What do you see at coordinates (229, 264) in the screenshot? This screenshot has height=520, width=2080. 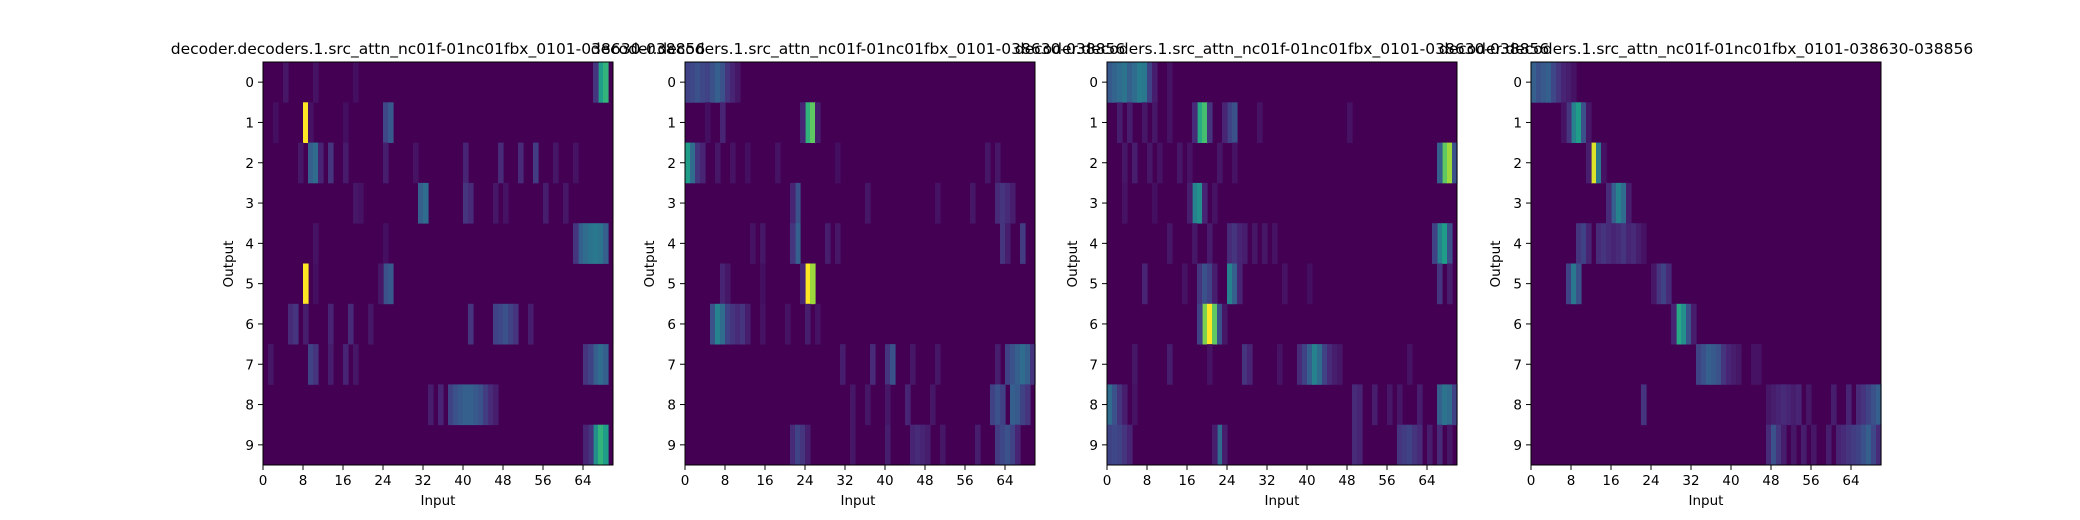 I see `panel-1-ylabel: Output` at bounding box center [229, 264].